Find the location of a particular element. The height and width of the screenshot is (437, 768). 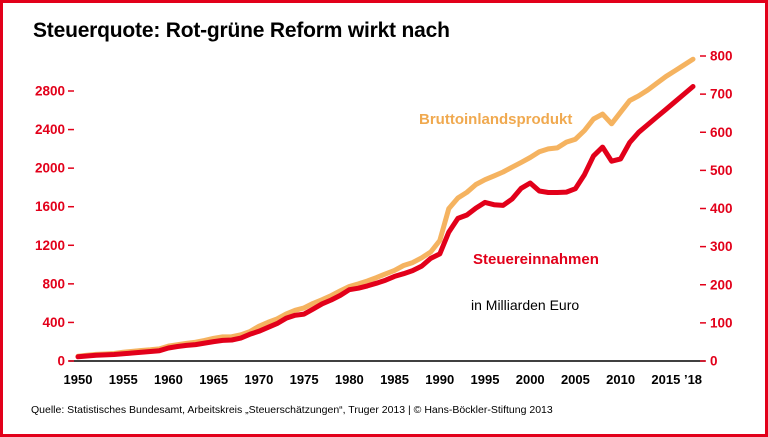

left-axis-tick-label: 1600 is located at coordinates (50, 206).